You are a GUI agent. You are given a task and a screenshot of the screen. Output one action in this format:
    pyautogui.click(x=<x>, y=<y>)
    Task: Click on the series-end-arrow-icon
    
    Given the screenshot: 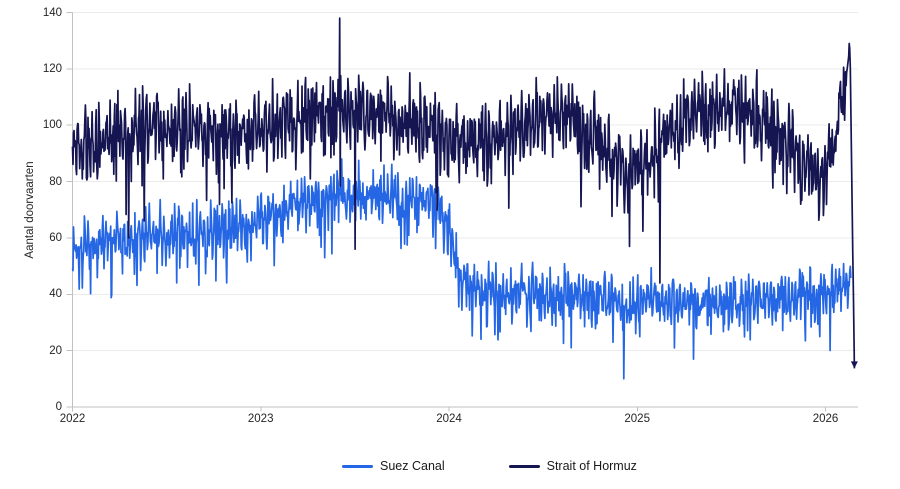 What is the action you would take?
    pyautogui.click(x=854, y=365)
    